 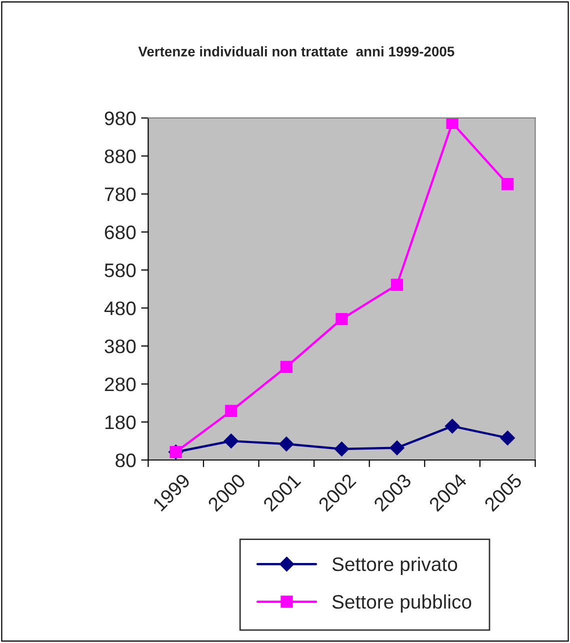 What do you see at coordinates (296, 51) in the screenshot?
I see `chart-title: Vertenze individuali non trattate anni 1999-2005` at bounding box center [296, 51].